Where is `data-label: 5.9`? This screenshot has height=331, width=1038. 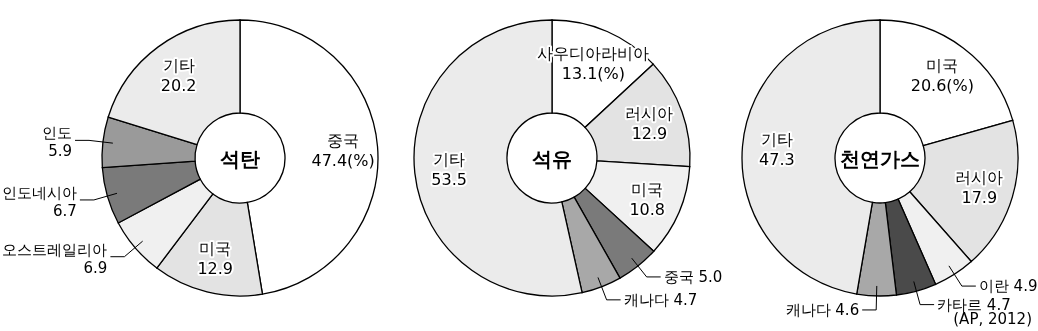
data-label: 5.9 is located at coordinates (60, 151).